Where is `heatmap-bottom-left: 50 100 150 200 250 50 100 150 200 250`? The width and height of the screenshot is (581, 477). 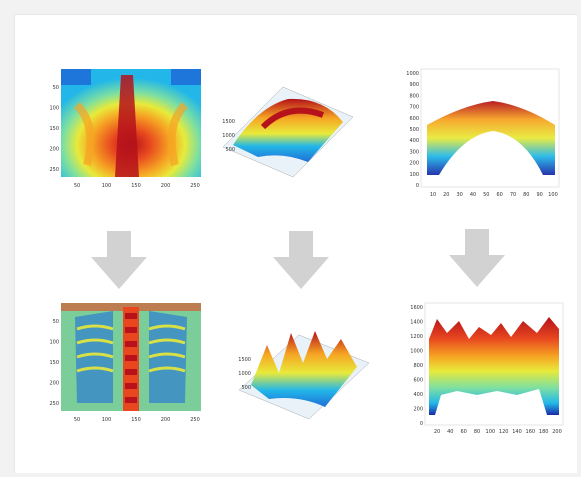 heatmap-bottom-left: 50 100 150 200 250 50 100 150 200 250 is located at coordinates (127, 363).